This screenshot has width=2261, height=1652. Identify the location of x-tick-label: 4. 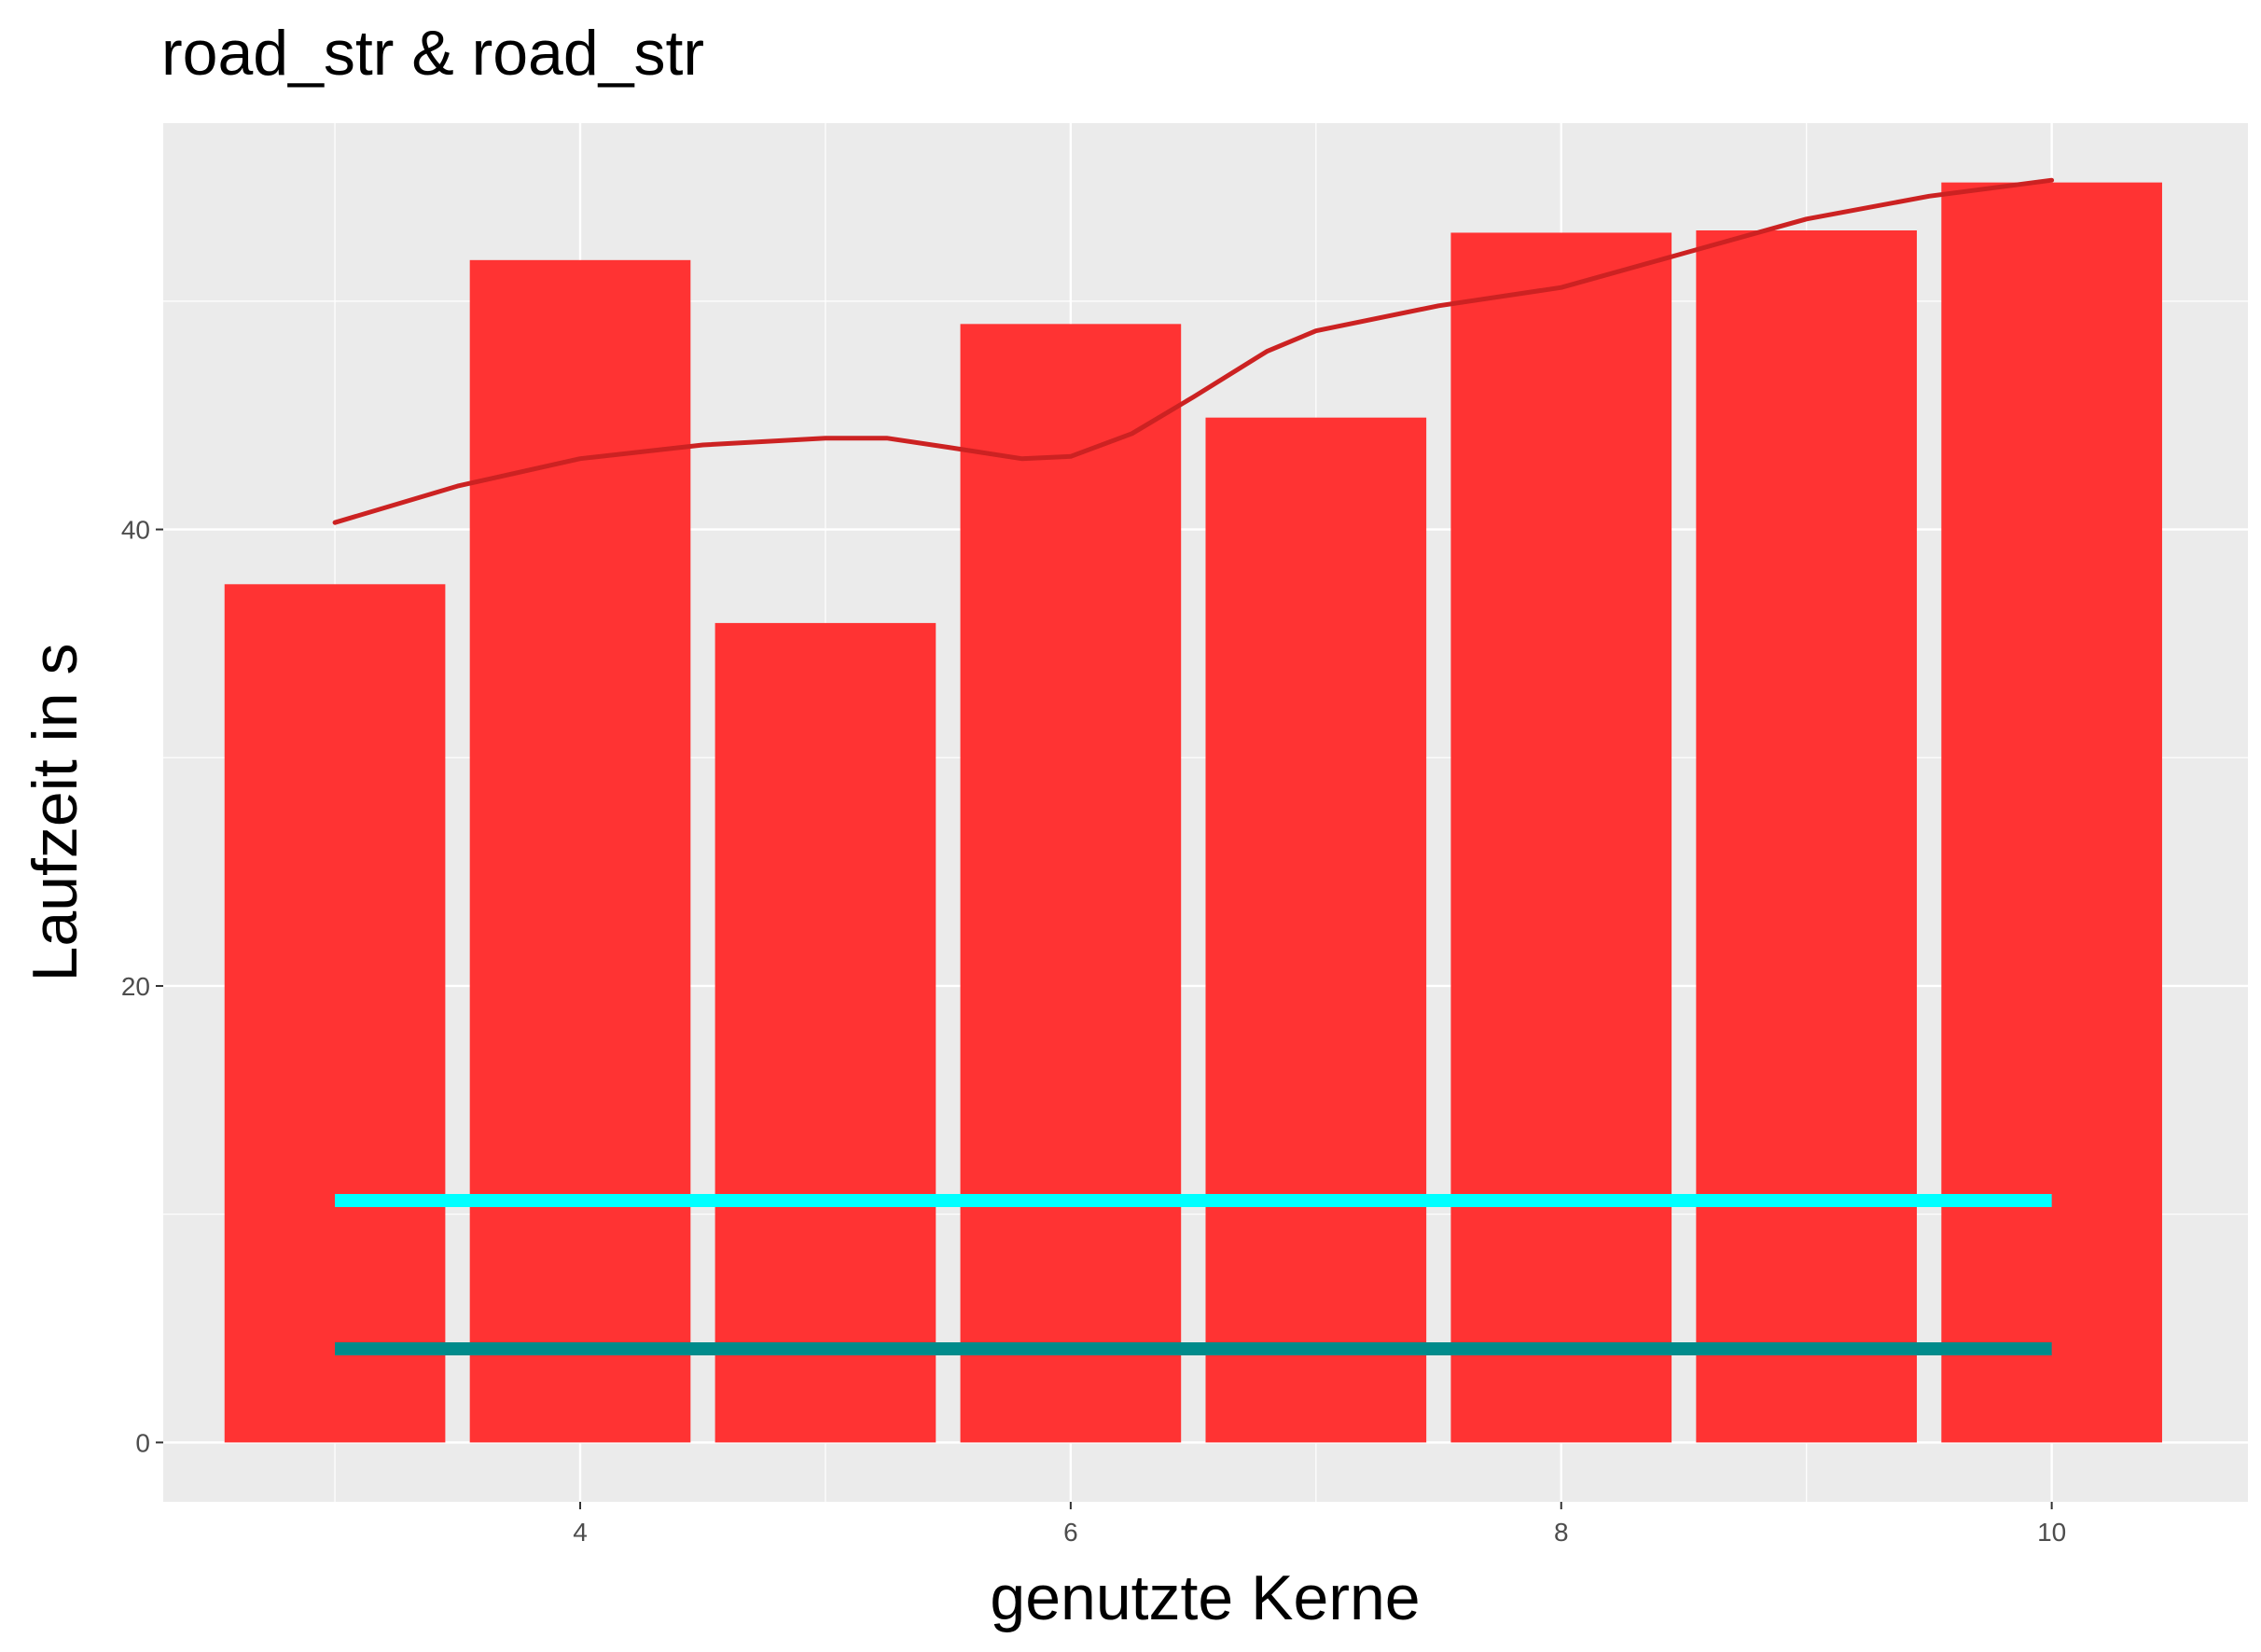
(580, 1532).